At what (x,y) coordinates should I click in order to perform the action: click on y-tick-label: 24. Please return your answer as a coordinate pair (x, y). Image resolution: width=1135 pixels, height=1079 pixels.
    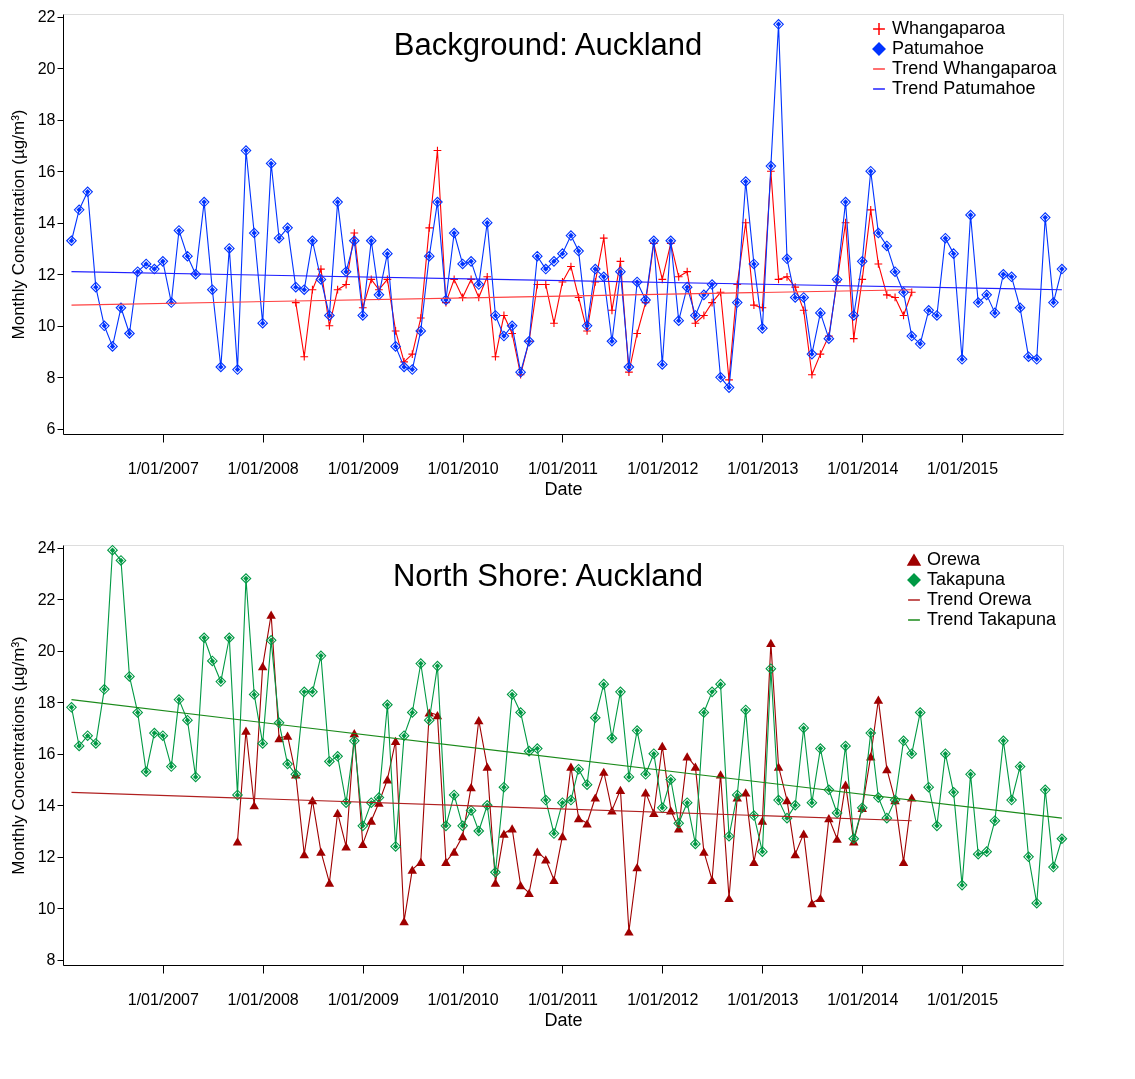
    Looking at the image, I should click on (46, 548).